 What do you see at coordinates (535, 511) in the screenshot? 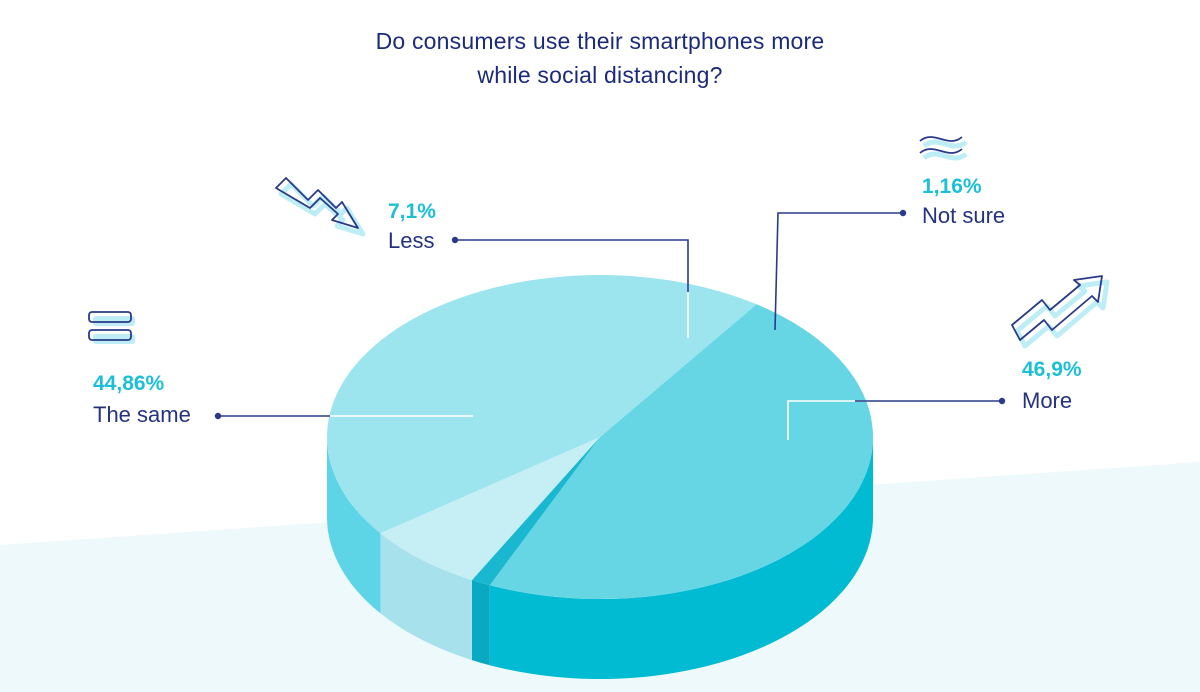
I see `pie-slice-not-sure` at bounding box center [535, 511].